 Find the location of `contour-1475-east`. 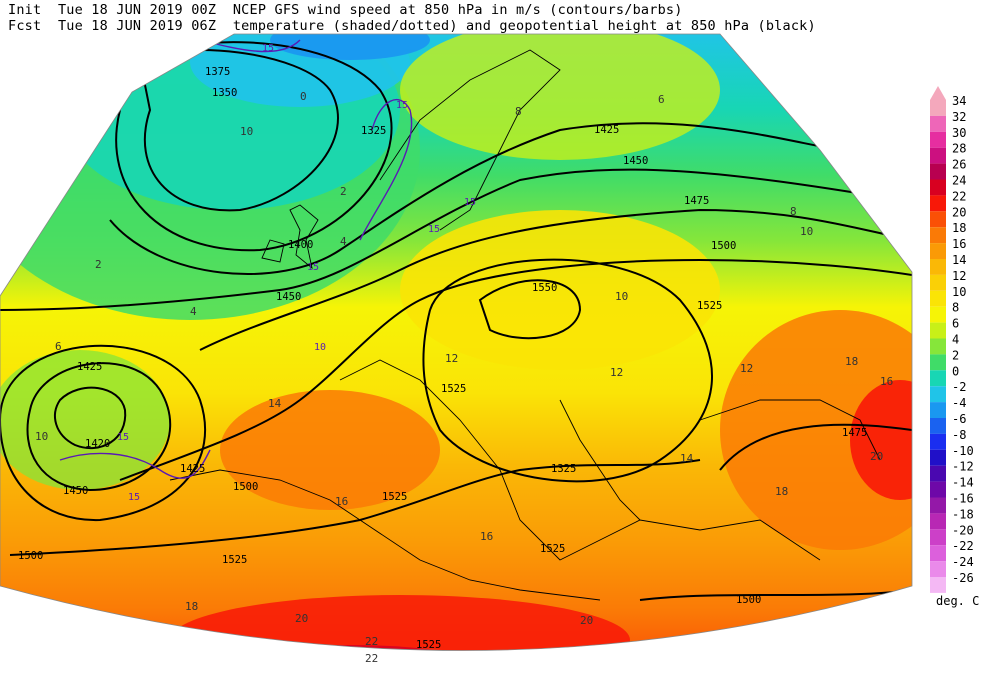

contour-1475-east is located at coordinates (815, 447).